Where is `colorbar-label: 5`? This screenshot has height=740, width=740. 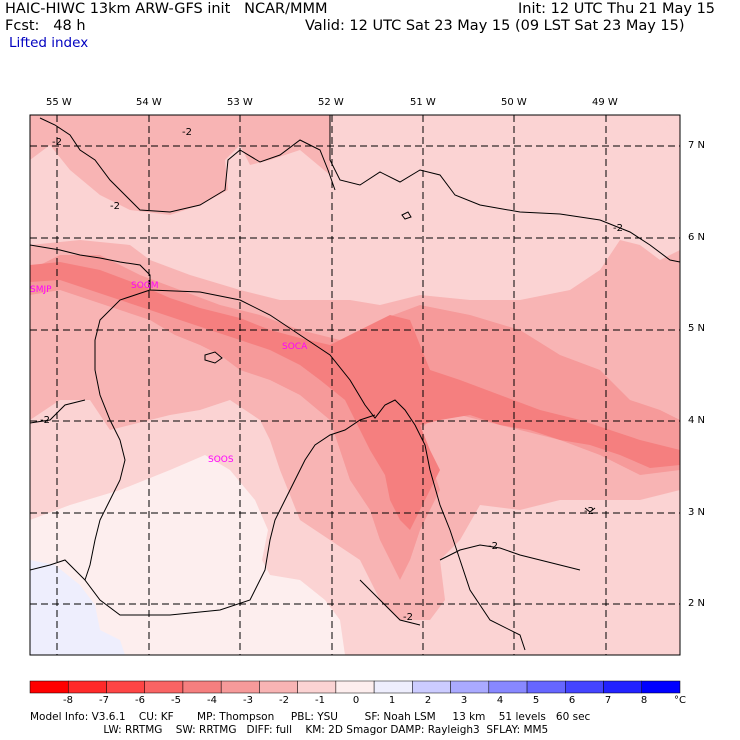
colorbar-label: 5 is located at coordinates (536, 700).